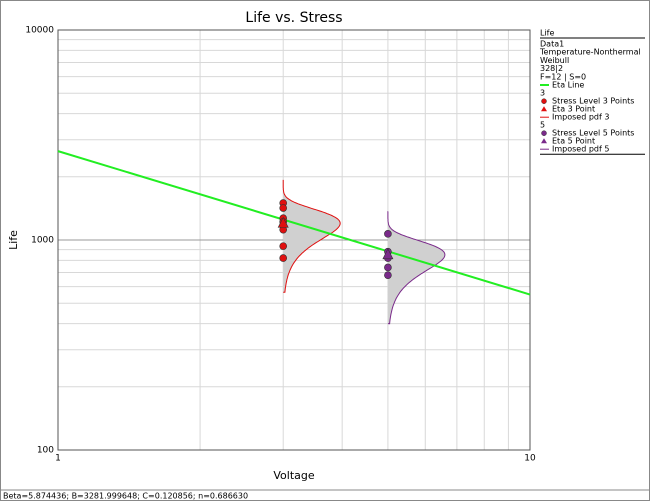  Describe the element at coordinates (563, 76) in the screenshot. I see `legend-info: F=12 | S=0` at that location.